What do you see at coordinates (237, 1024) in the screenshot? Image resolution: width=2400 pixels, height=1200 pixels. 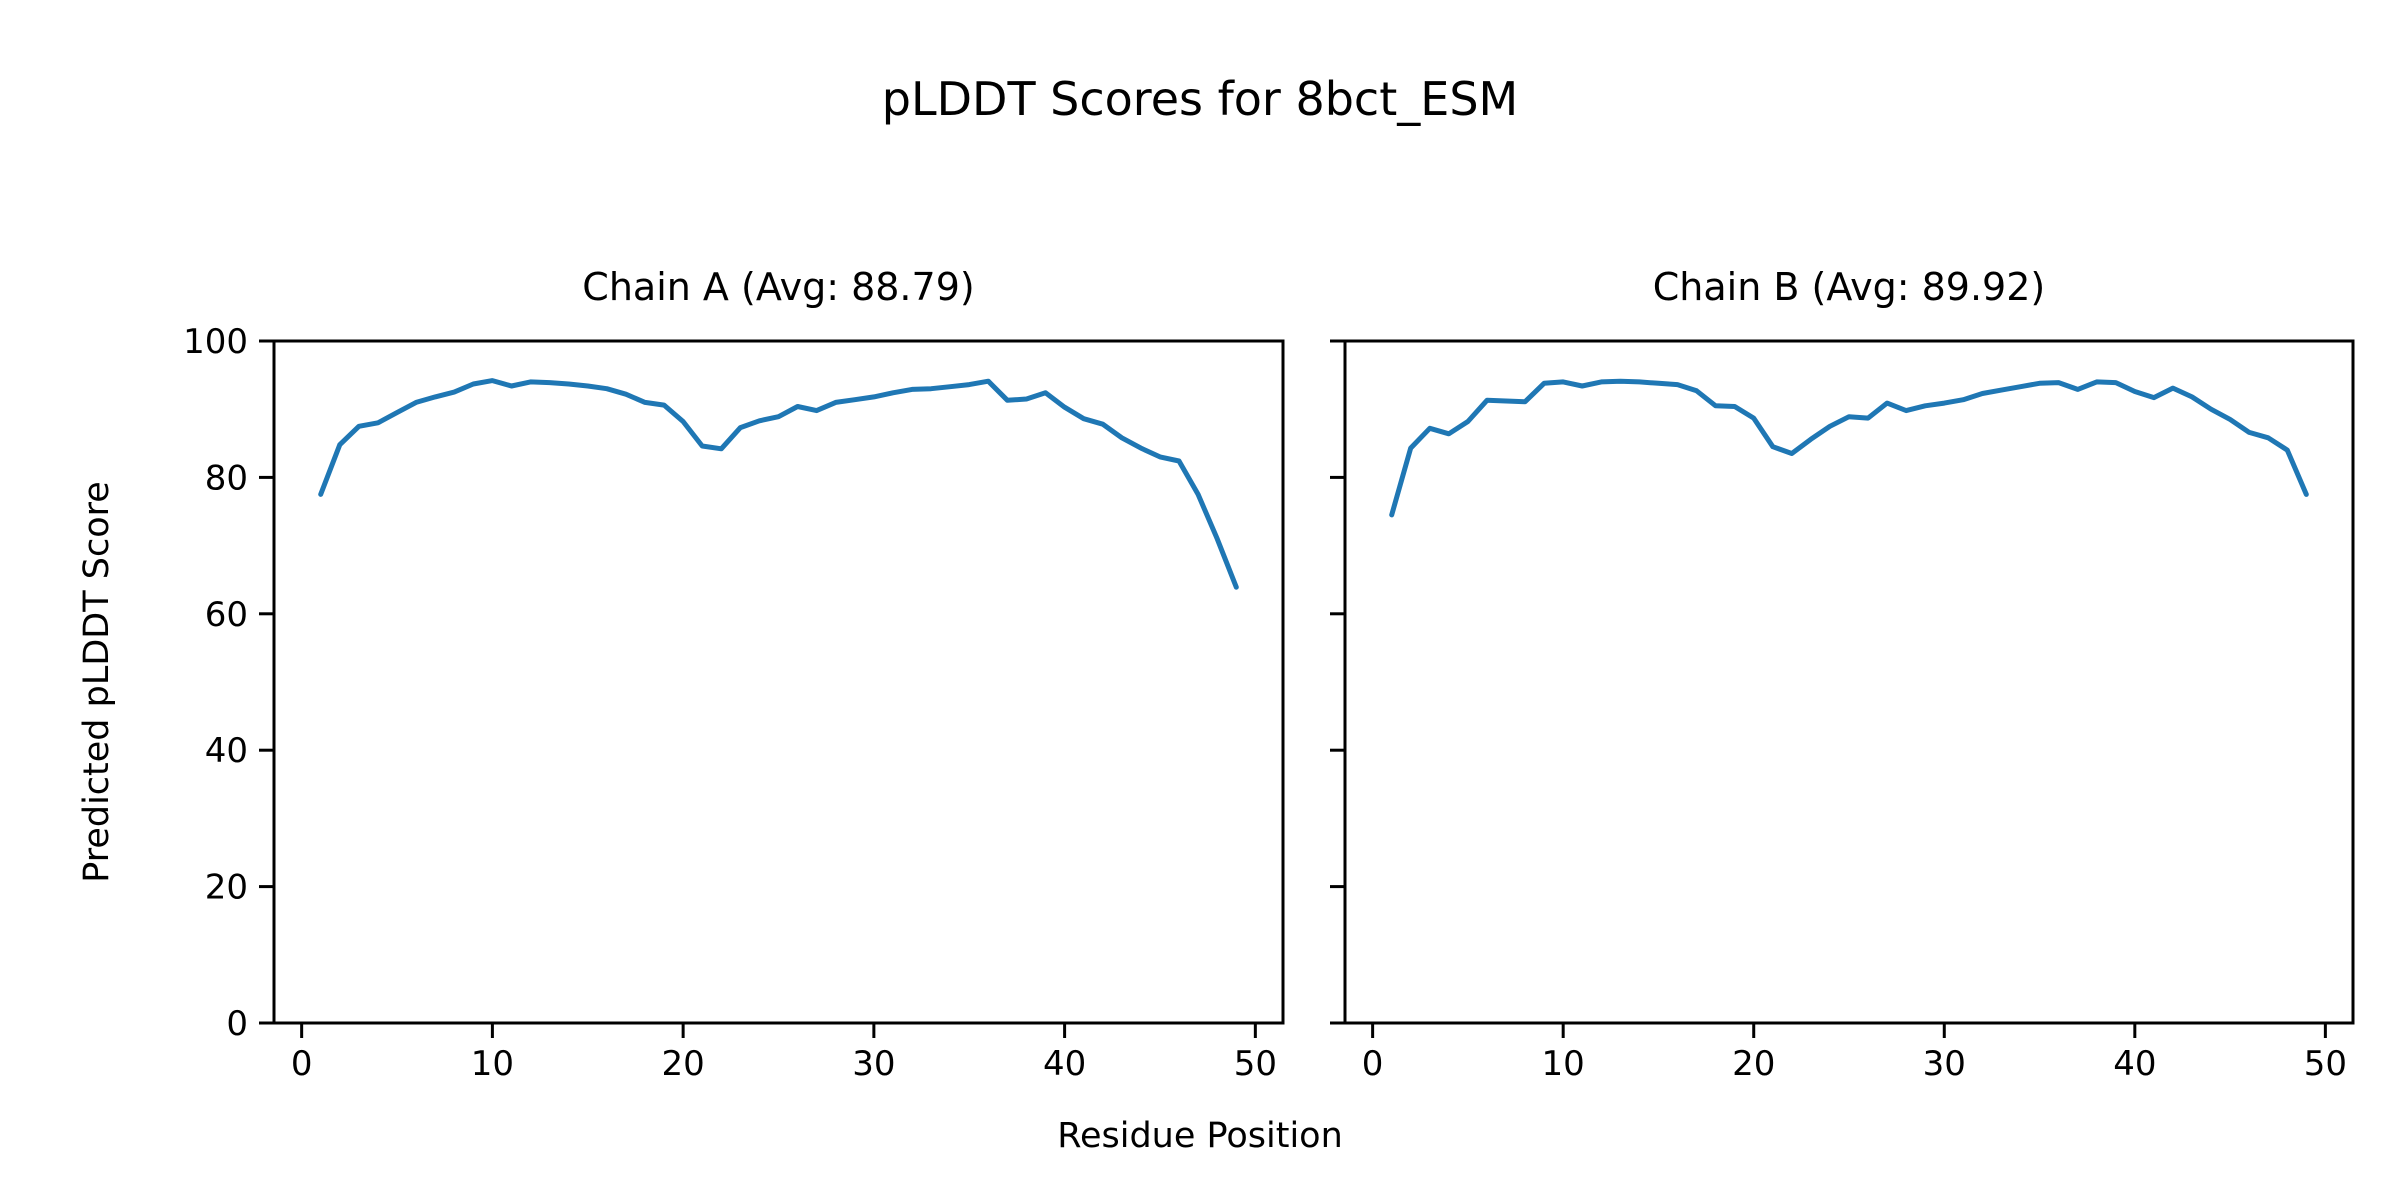 I see `y-tick-label: 0` at bounding box center [237, 1024].